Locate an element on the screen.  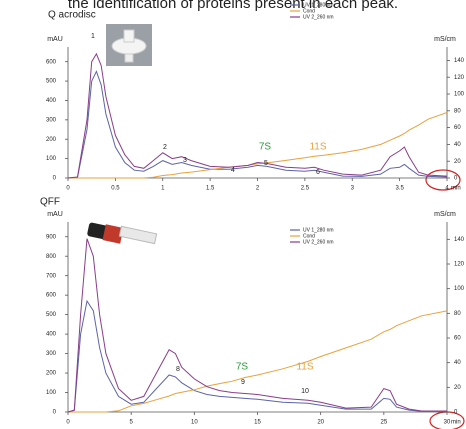
peak-label: 9 is located at coordinates (243, 382).